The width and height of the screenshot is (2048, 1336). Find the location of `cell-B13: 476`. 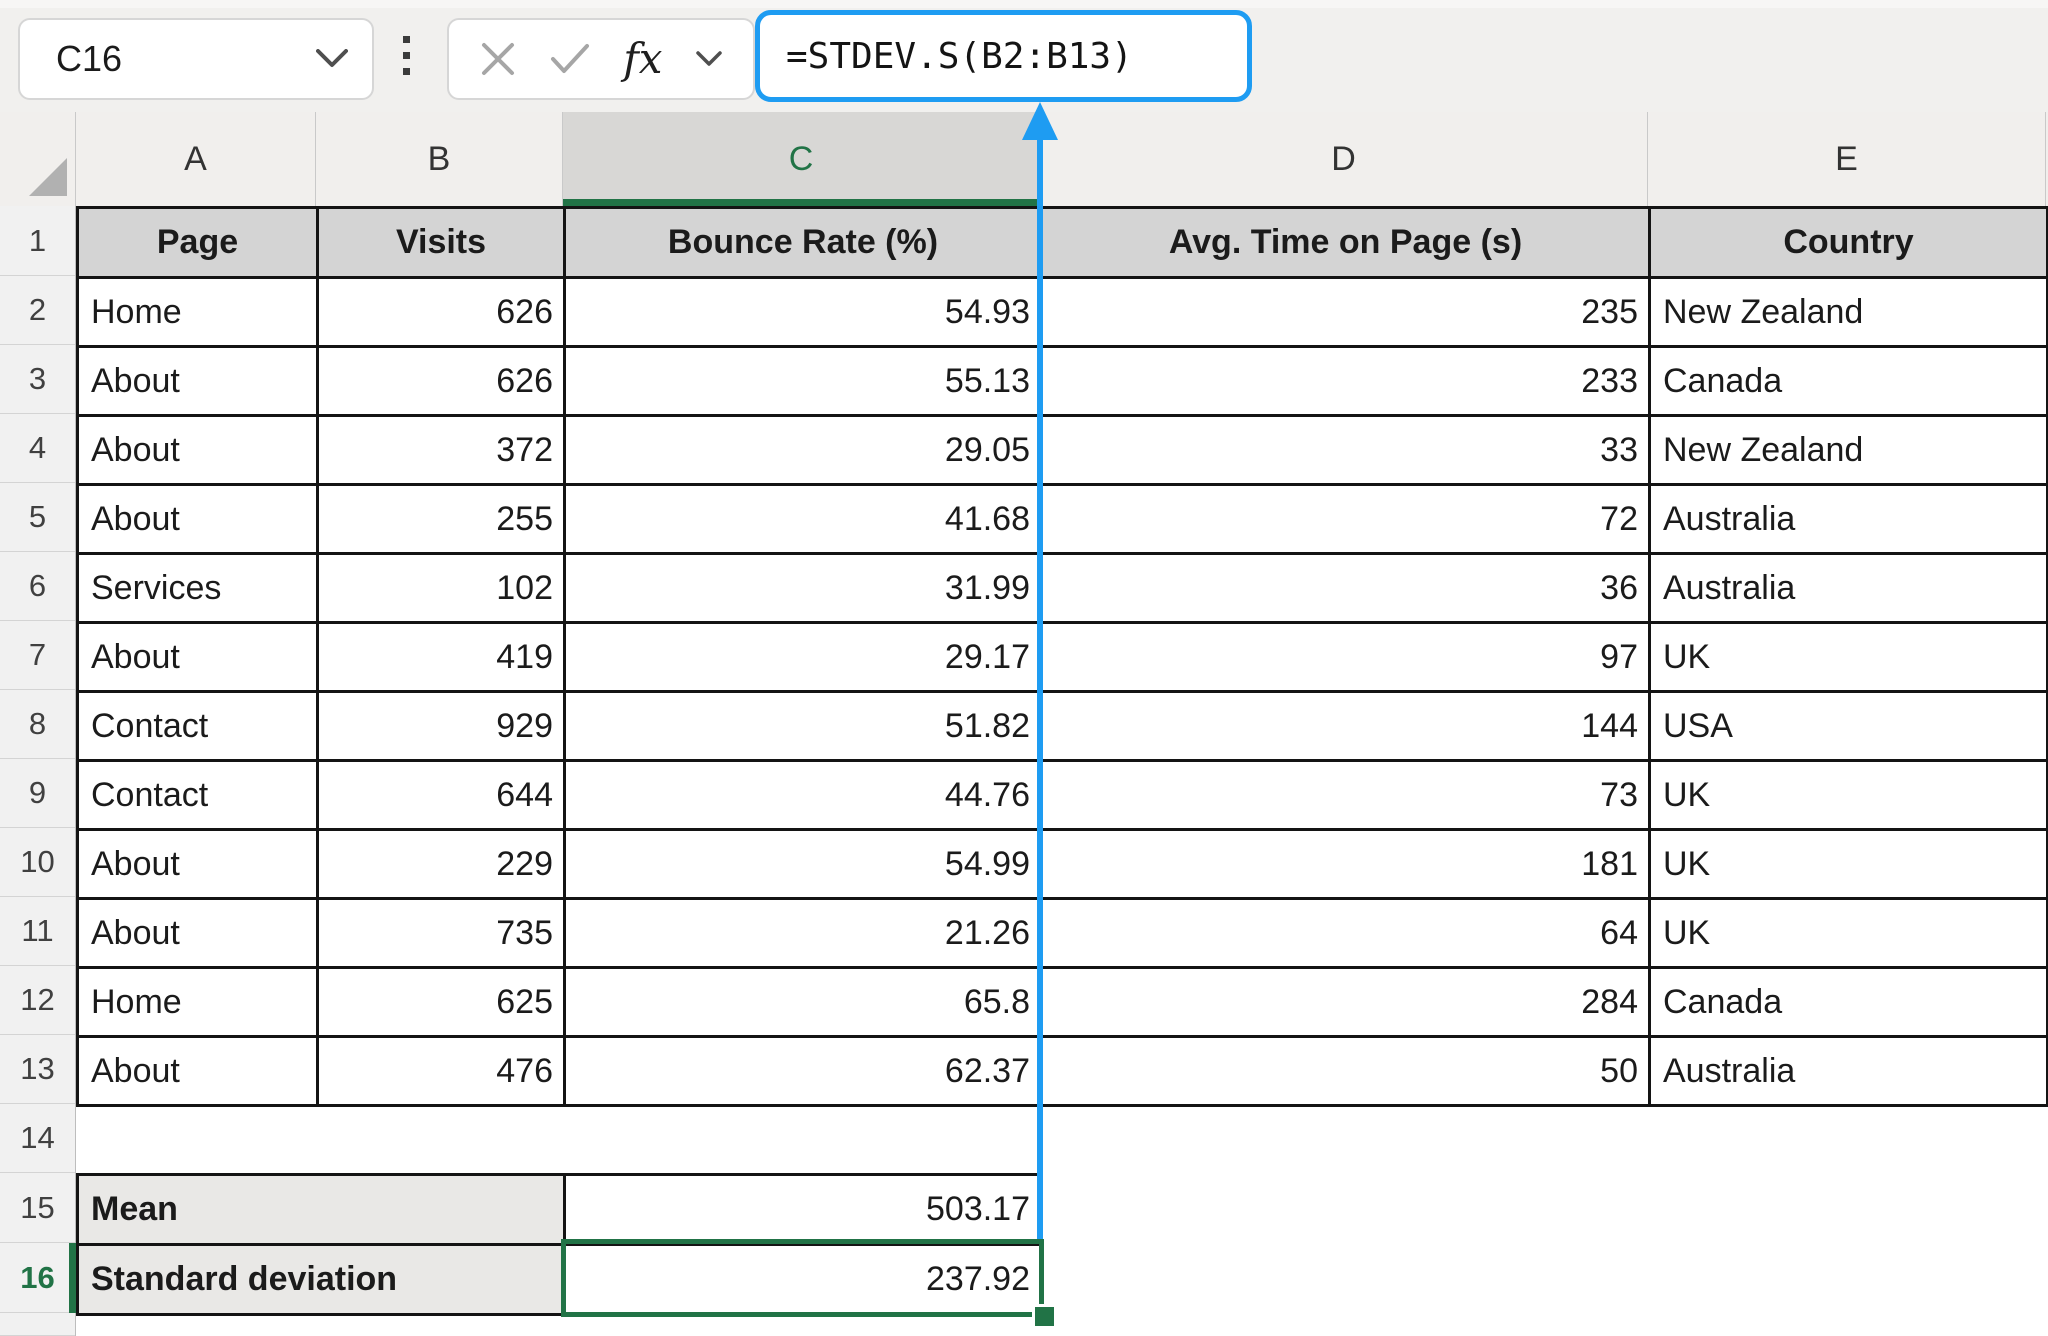

cell-B13: 476 is located at coordinates (442, 1072).